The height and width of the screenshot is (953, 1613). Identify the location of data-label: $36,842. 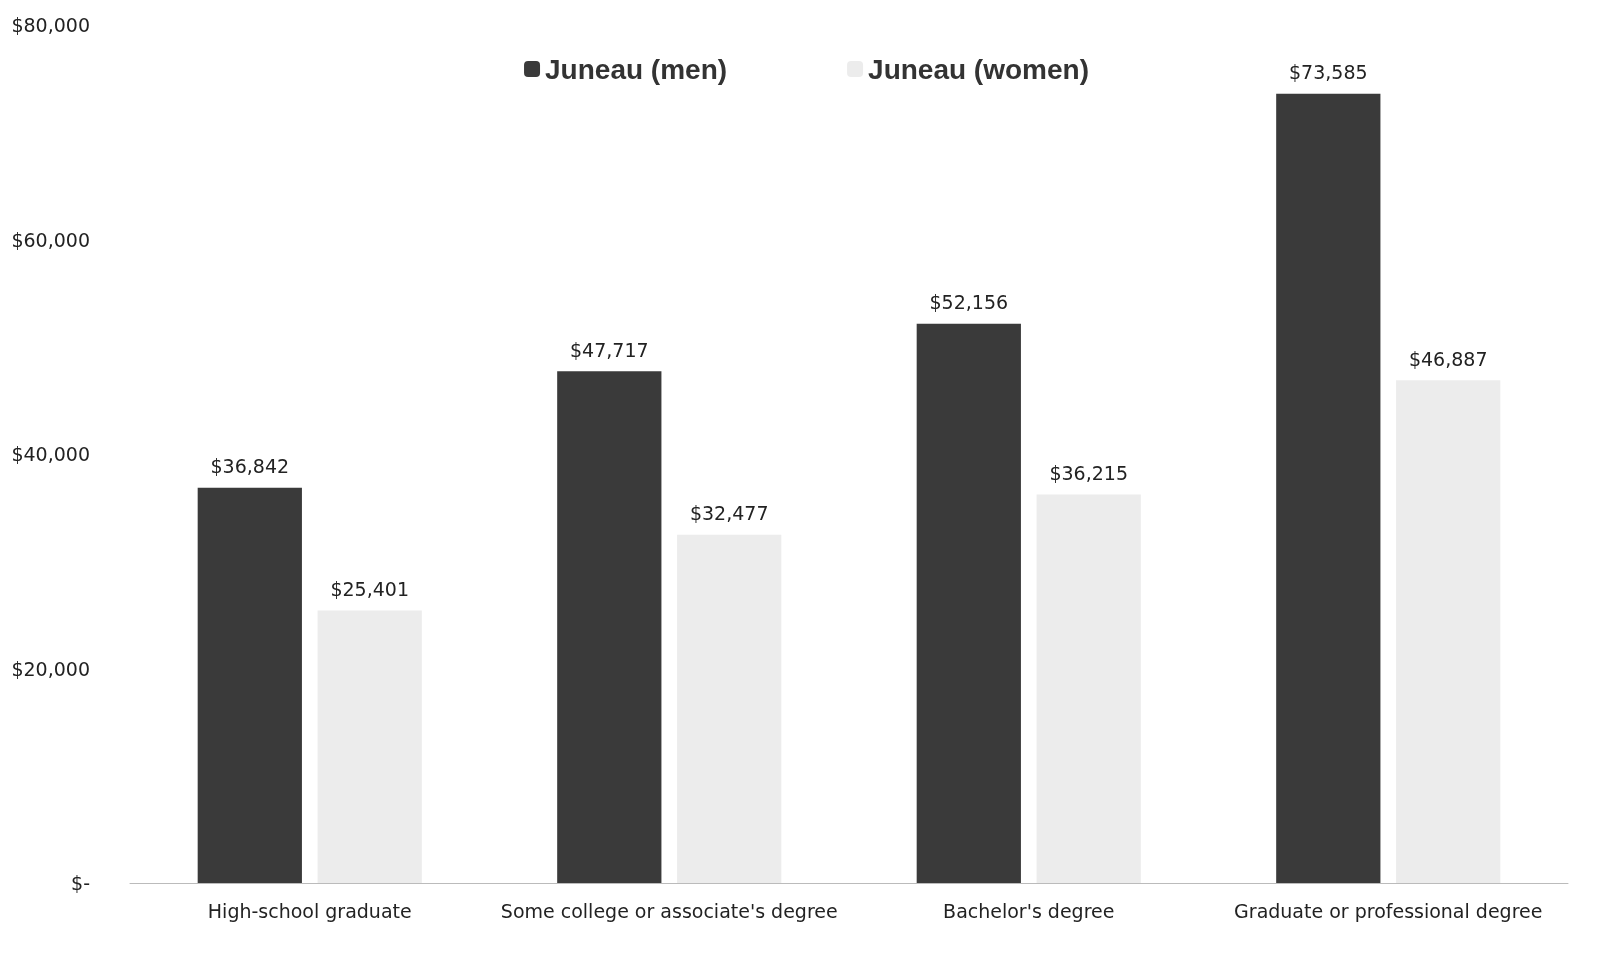
(250, 466).